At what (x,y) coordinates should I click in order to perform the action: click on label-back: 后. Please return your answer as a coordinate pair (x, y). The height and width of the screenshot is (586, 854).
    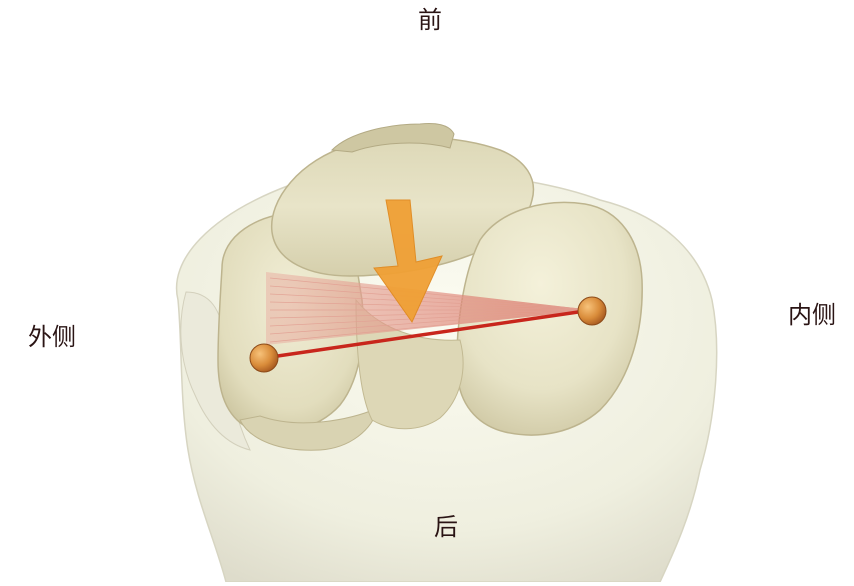
    Looking at the image, I should click on (446, 527).